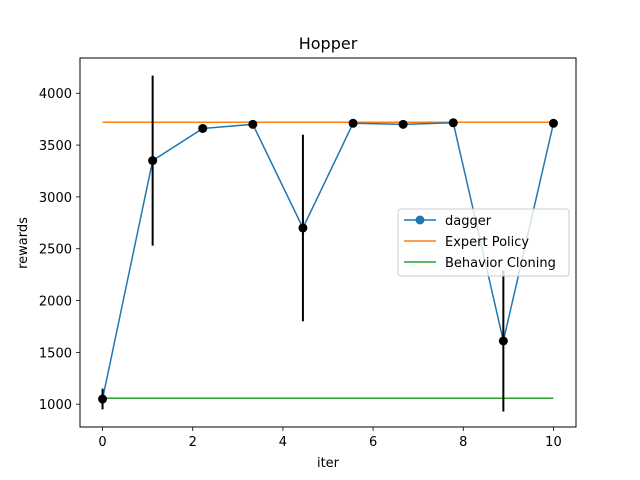 Image resolution: width=640 pixels, height=480 pixels. I want to click on chart-title: Hopper, so click(328, 43).